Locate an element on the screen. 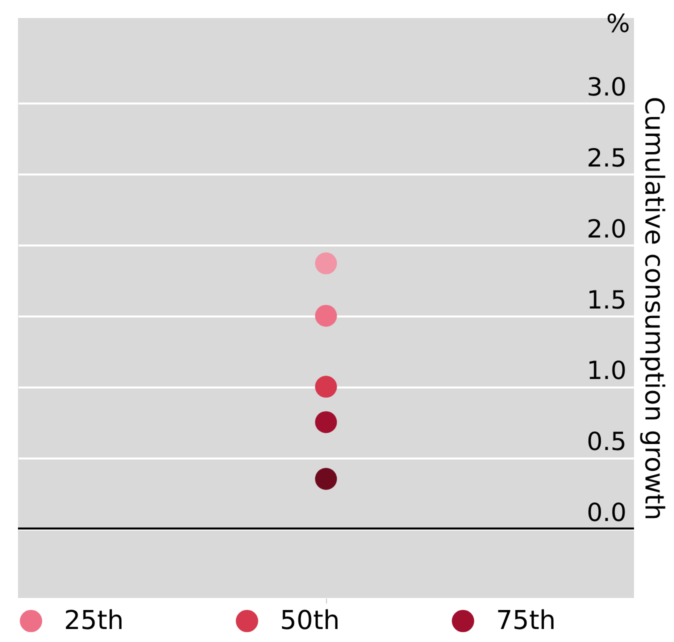 Image resolution: width=674 pixels, height=642 pixels. y-tick-label: 1.0 is located at coordinates (606, 371).